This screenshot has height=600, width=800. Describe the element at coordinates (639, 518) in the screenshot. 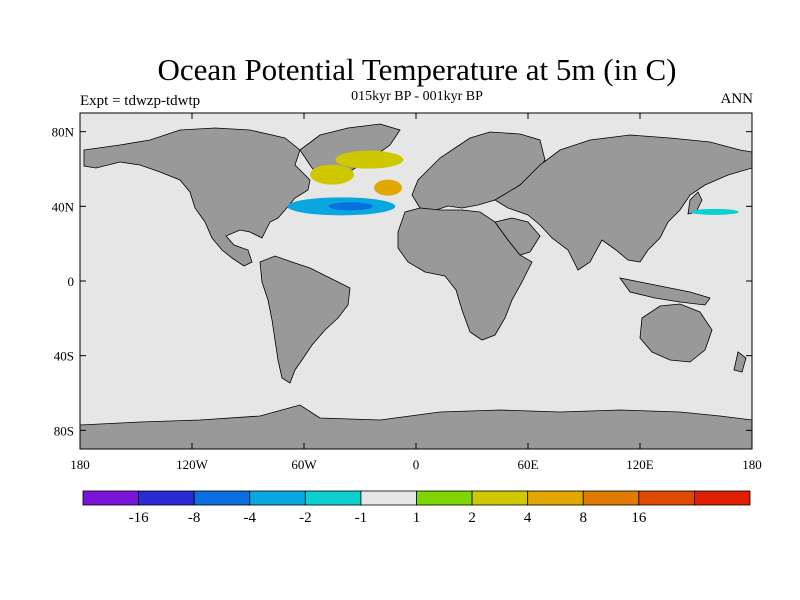

I see `colorbar-label: 16` at that location.